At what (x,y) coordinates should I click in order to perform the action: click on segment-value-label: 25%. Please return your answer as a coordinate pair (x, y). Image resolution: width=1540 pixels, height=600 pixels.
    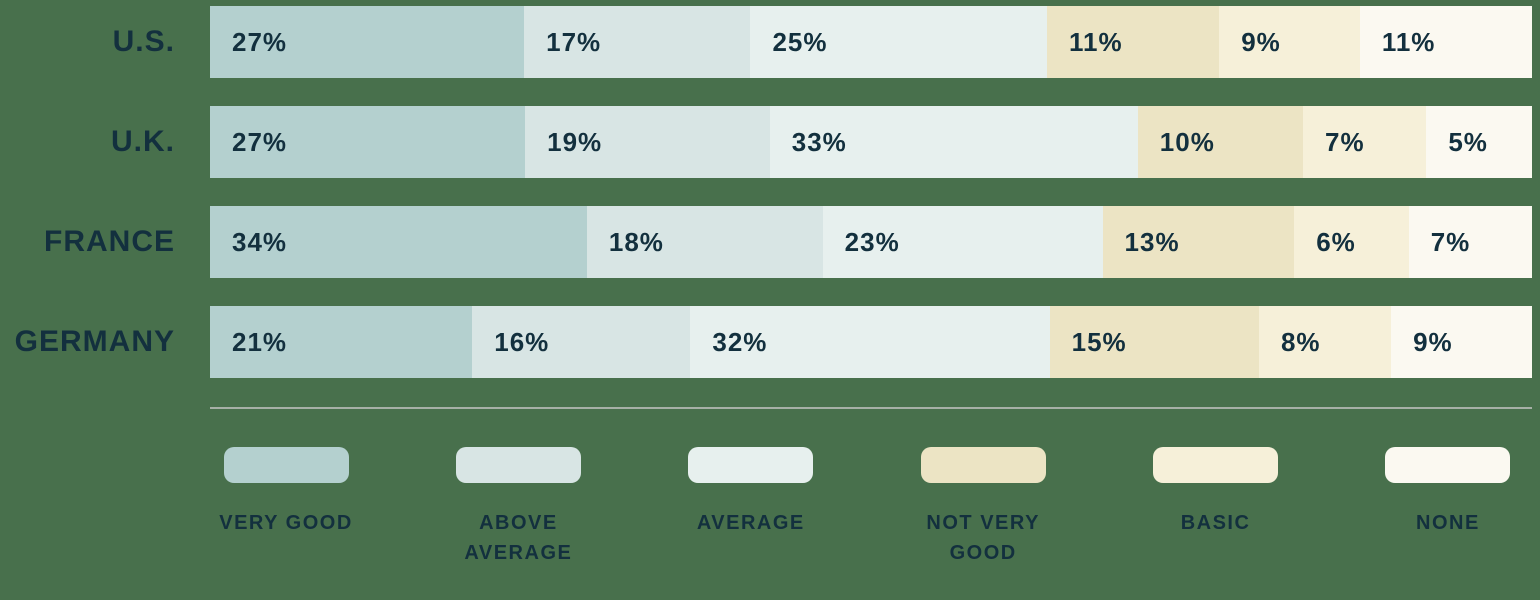
    Looking at the image, I should click on (800, 41).